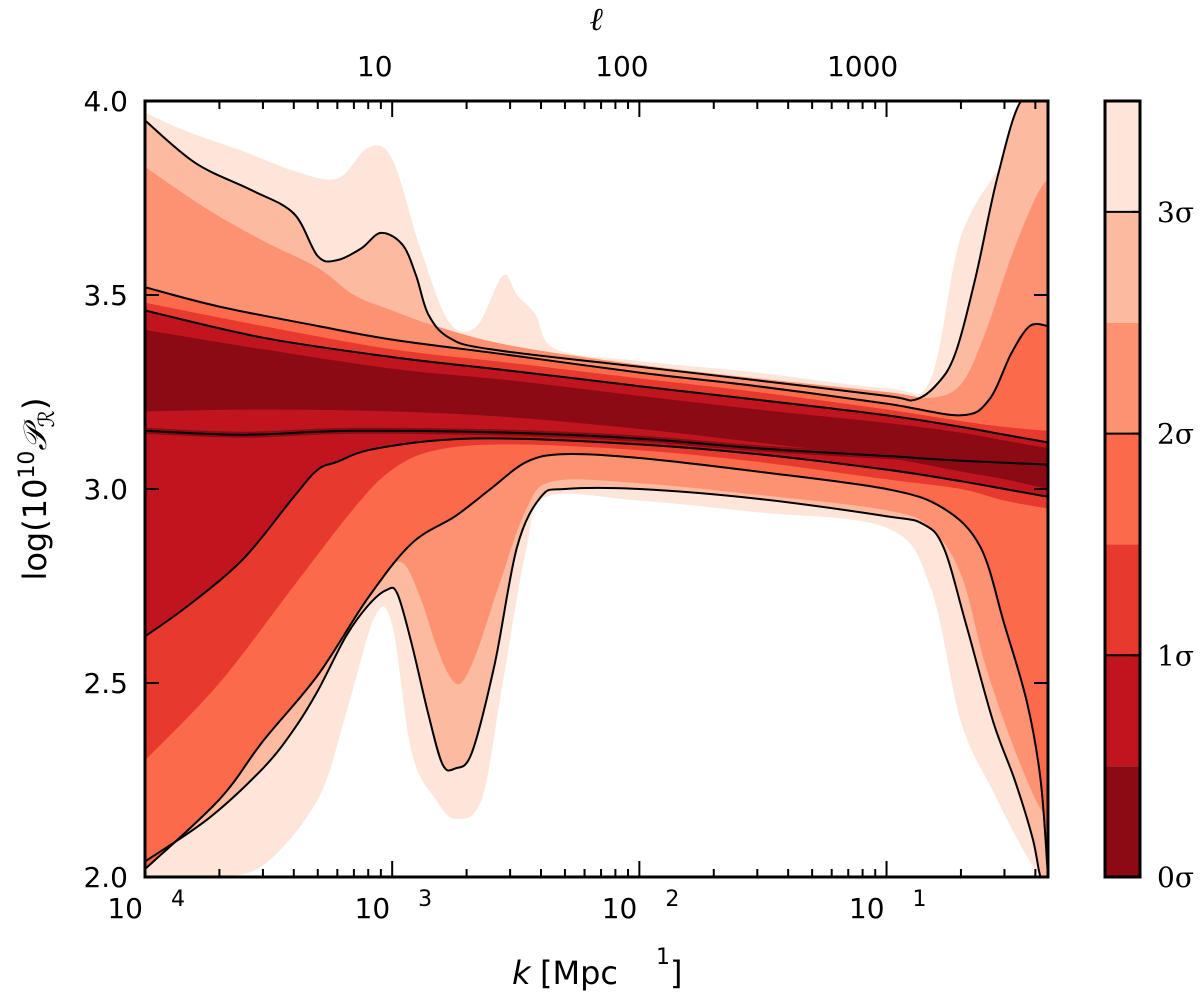  Describe the element at coordinates (676, 973) in the screenshot. I see `x-axis-label-close: ]` at that location.